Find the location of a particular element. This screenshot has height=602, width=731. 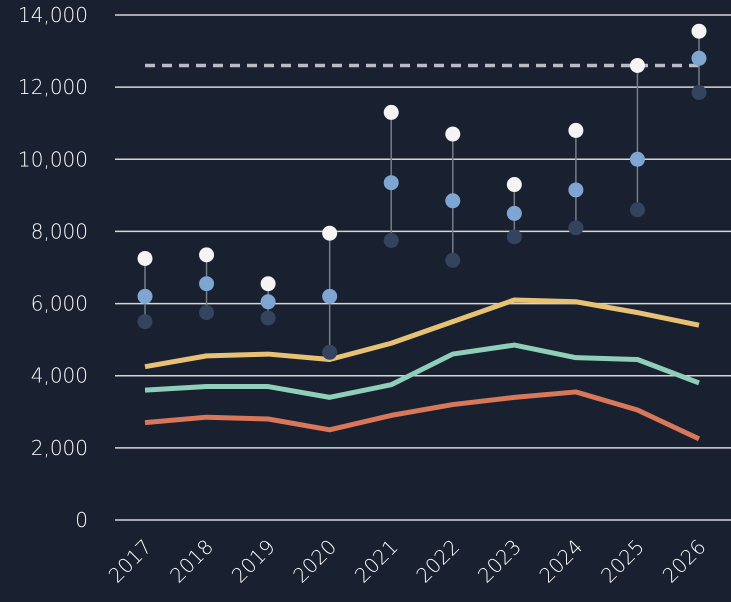

x-tick-label: 2017 is located at coordinates (130, 561).